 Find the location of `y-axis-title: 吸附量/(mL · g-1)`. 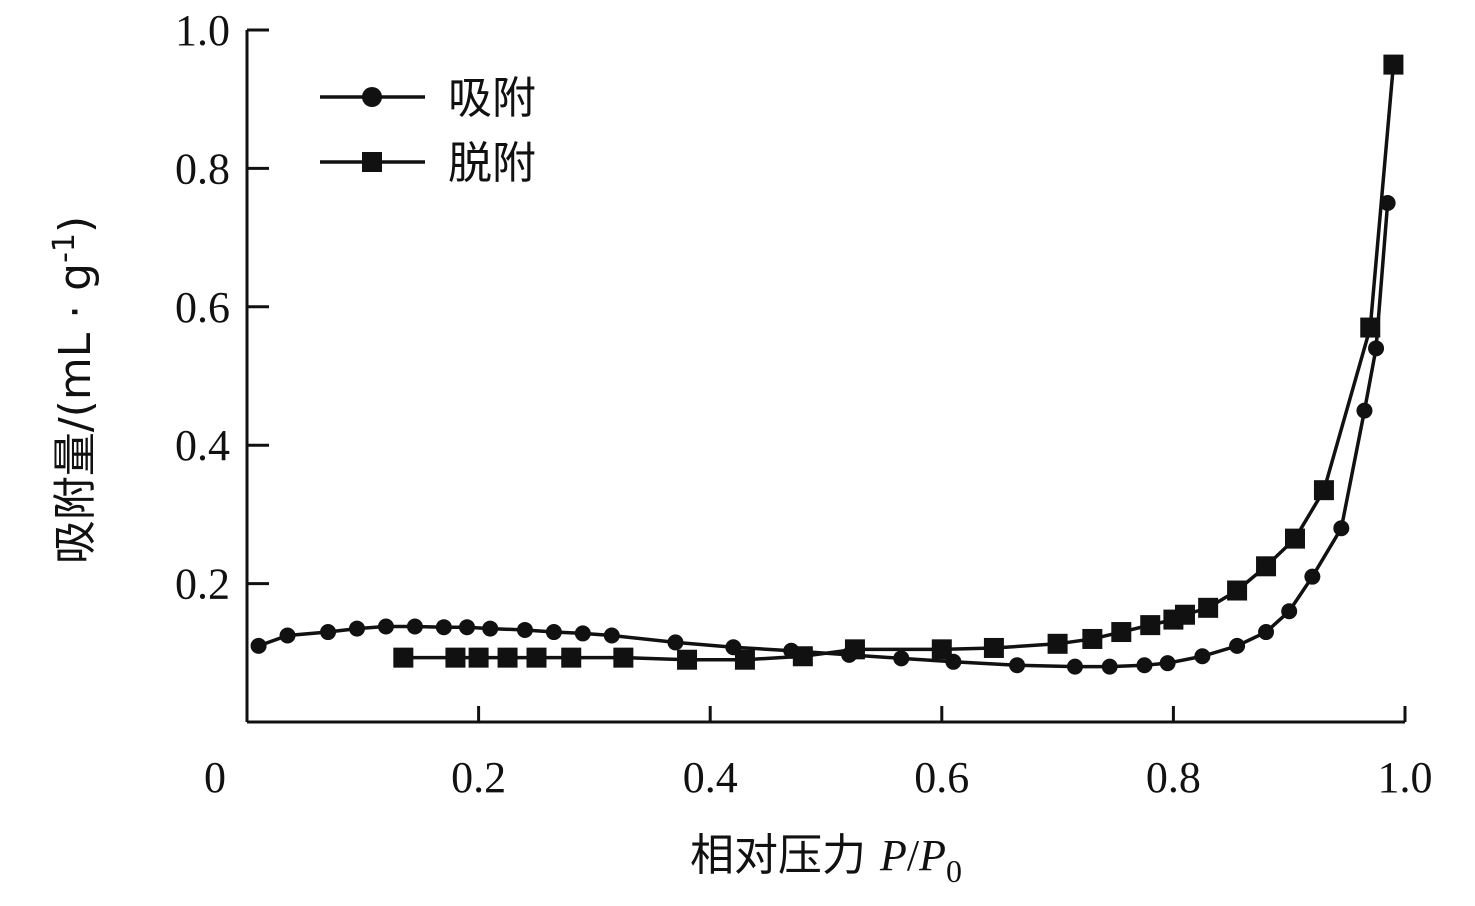

y-axis-title: 吸附量/(mL · g-1) is located at coordinates (74, 390).